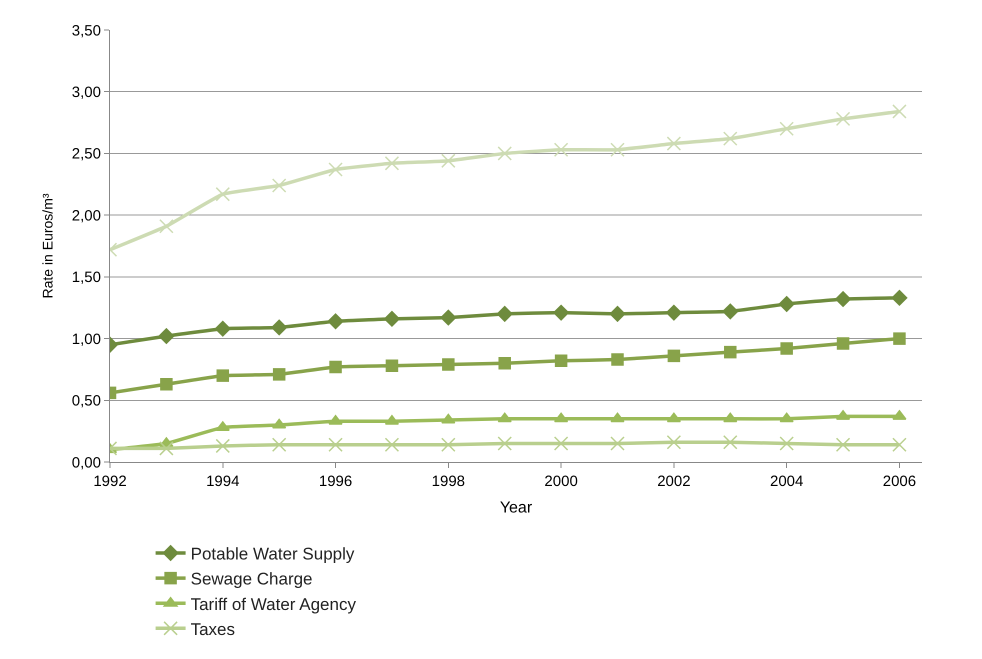 The width and height of the screenshot is (982, 659). I want to click on y-tick-label: 3,00, so click(86, 92).